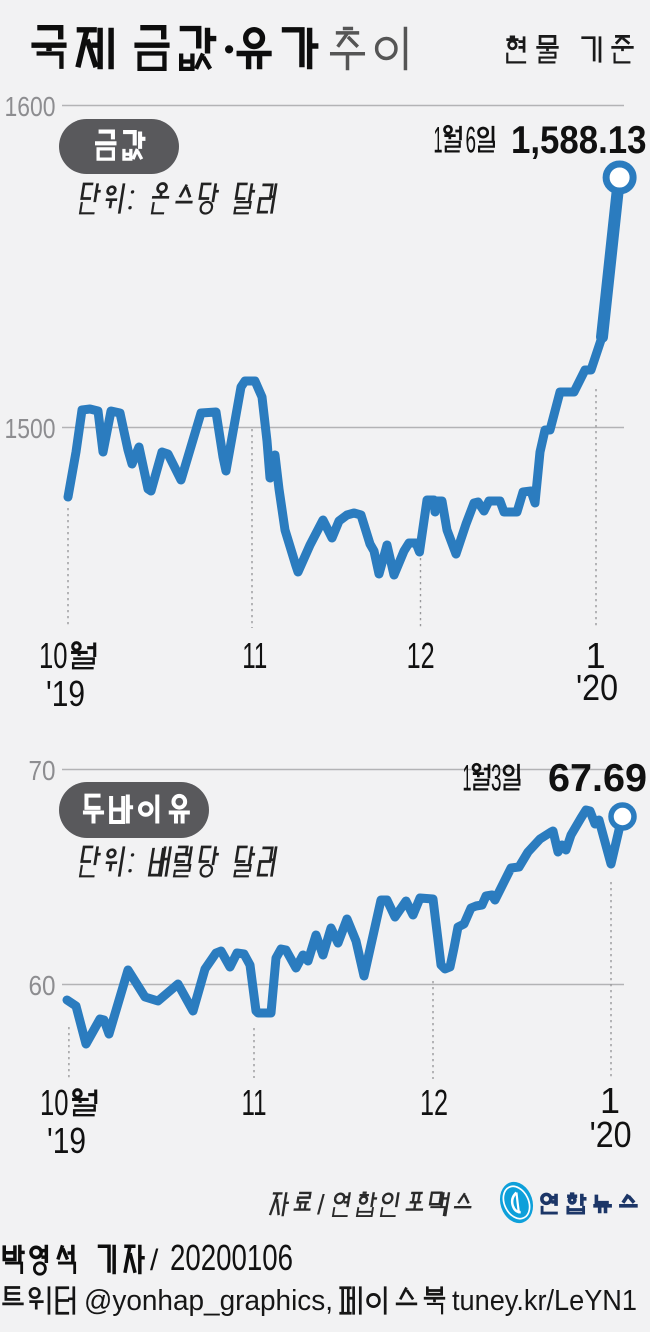 This screenshot has width=650, height=1332. What do you see at coordinates (231, 1257) in the screenshot?
I see `svg-text: 20200106` at bounding box center [231, 1257].